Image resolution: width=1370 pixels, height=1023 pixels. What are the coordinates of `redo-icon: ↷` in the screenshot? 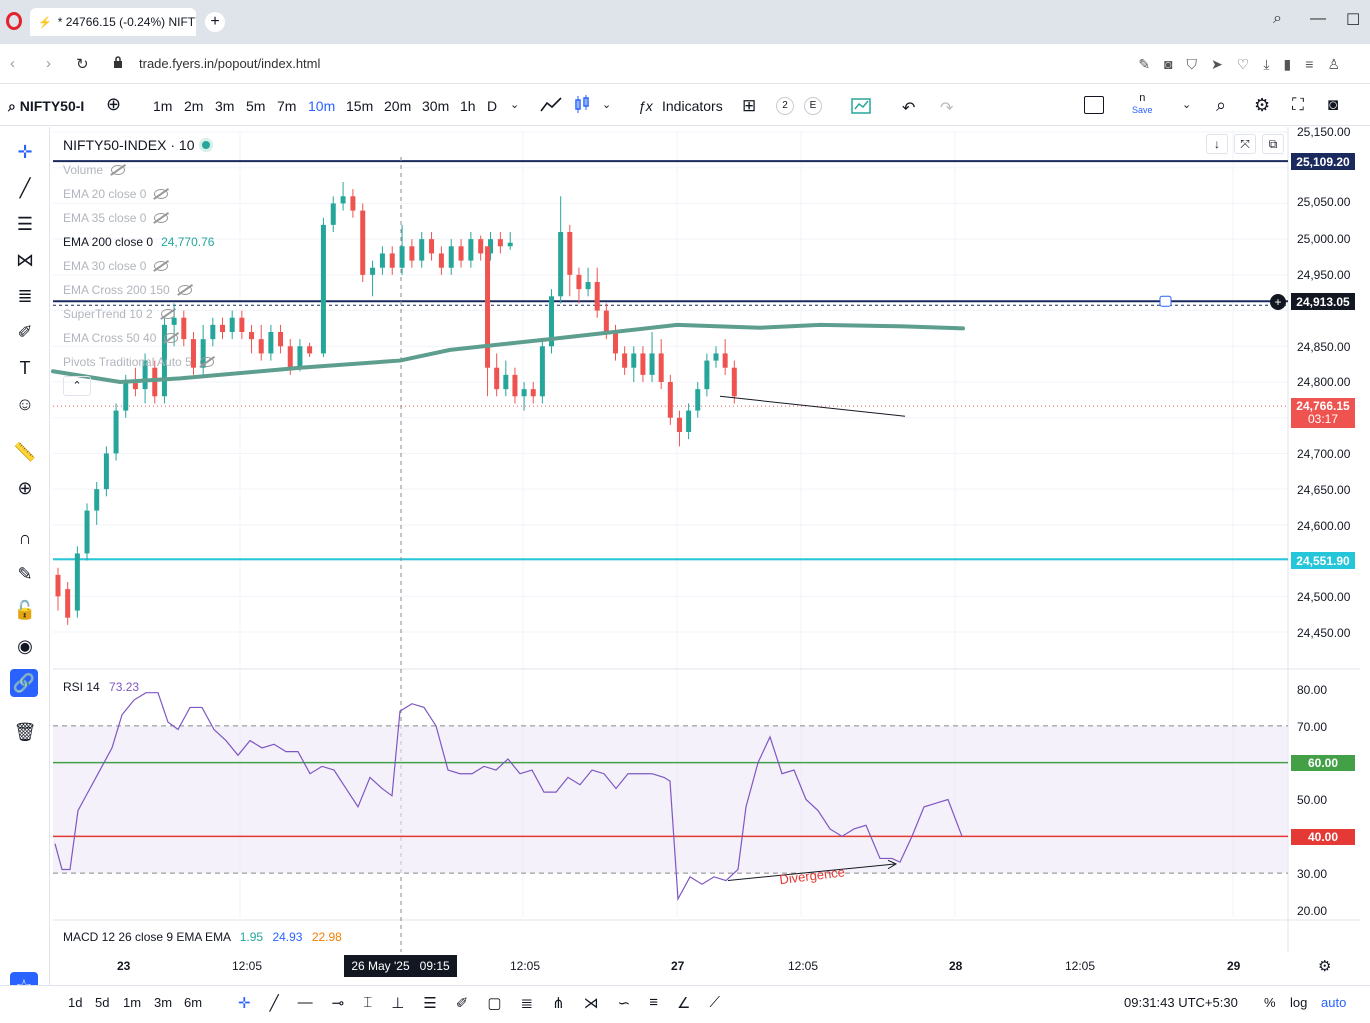 It's located at (947, 108).